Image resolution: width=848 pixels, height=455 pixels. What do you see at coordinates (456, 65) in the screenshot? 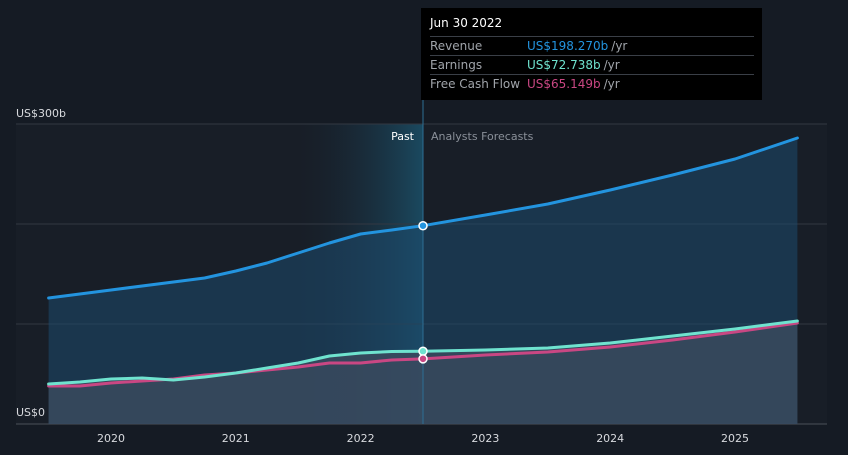
I see `tooltip-name-earnings: Earnings` at bounding box center [456, 65].